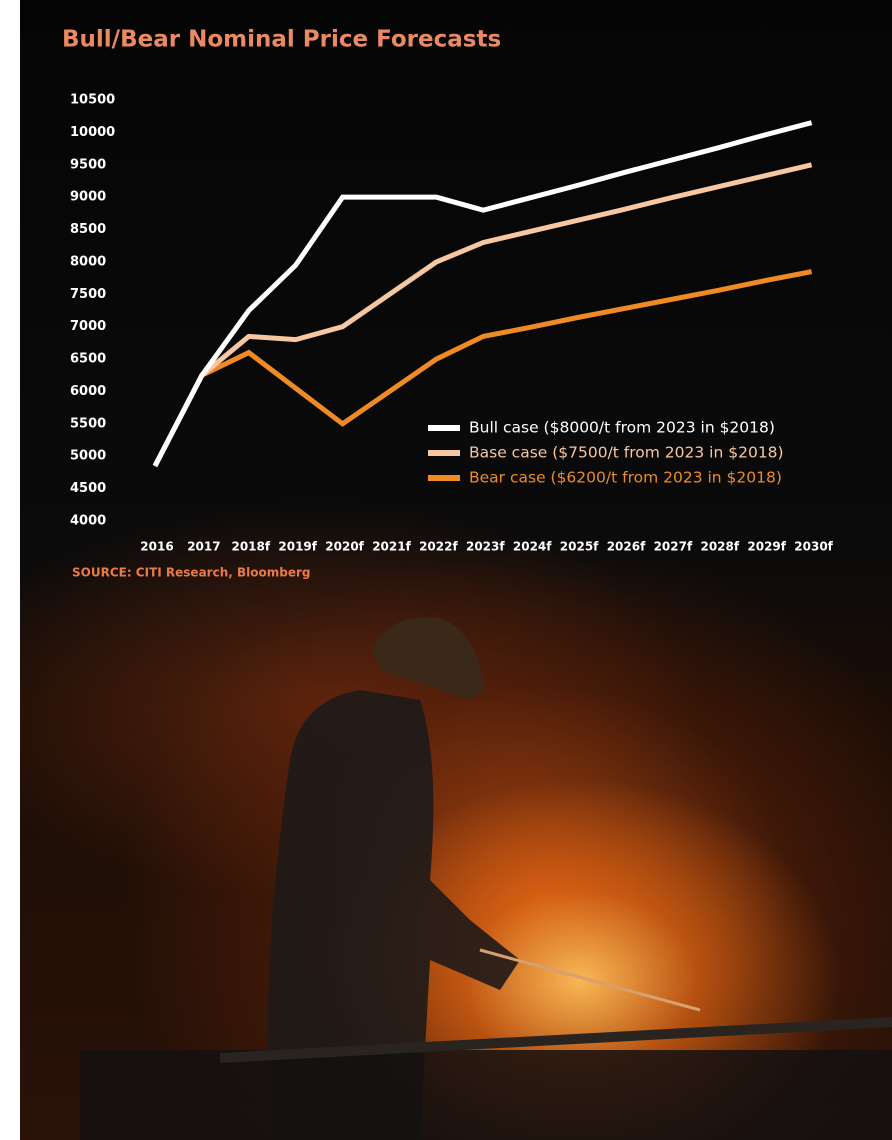 Image resolution: width=892 pixels, height=1140 pixels. What do you see at coordinates (486, 1095) in the screenshot?
I see `machinery` at bounding box center [486, 1095].